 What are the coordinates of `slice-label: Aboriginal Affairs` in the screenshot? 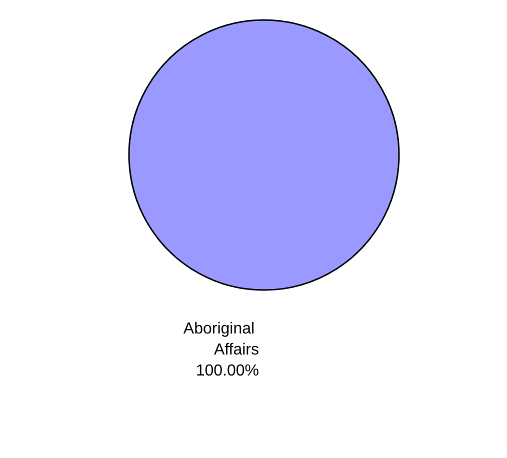 It's located at (221, 339).